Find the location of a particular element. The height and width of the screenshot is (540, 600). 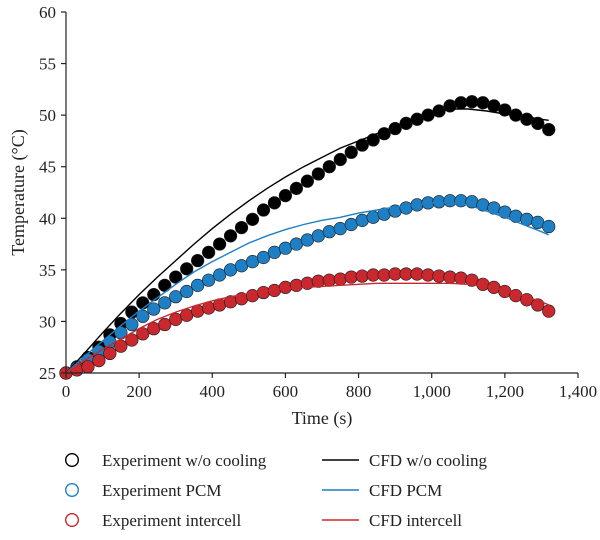

legend-label: CFD intercell is located at coordinates (415, 520).